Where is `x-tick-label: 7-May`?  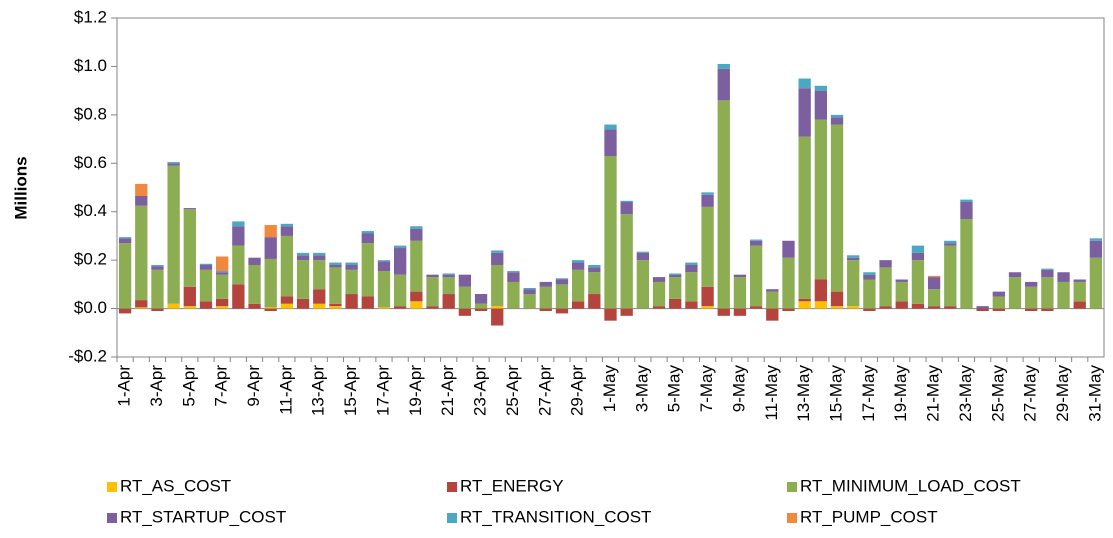 x-tick-label: 7-May is located at coordinates (706, 389).